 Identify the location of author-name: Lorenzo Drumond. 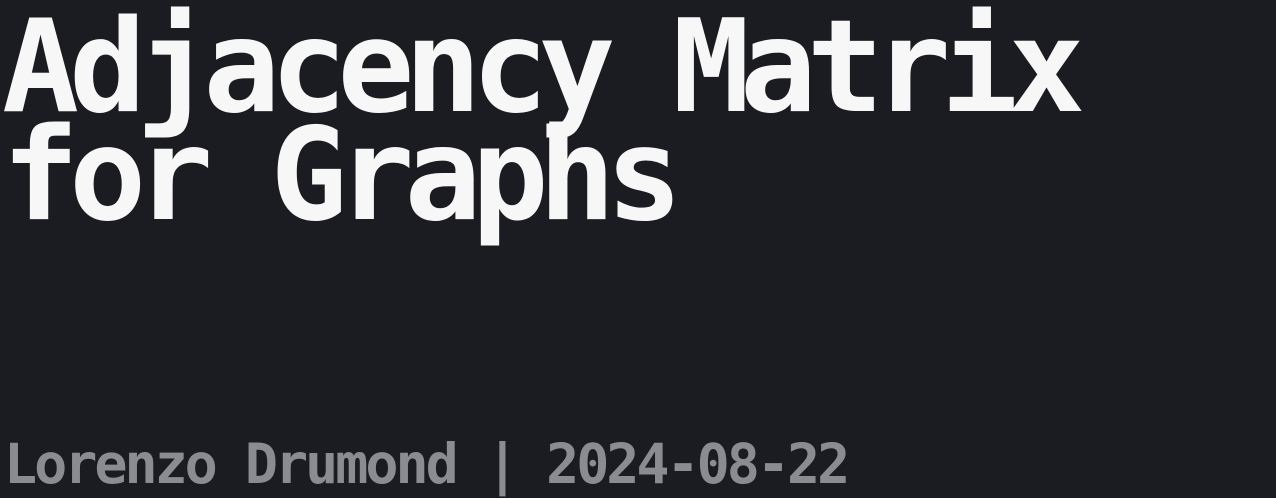
(231, 464).